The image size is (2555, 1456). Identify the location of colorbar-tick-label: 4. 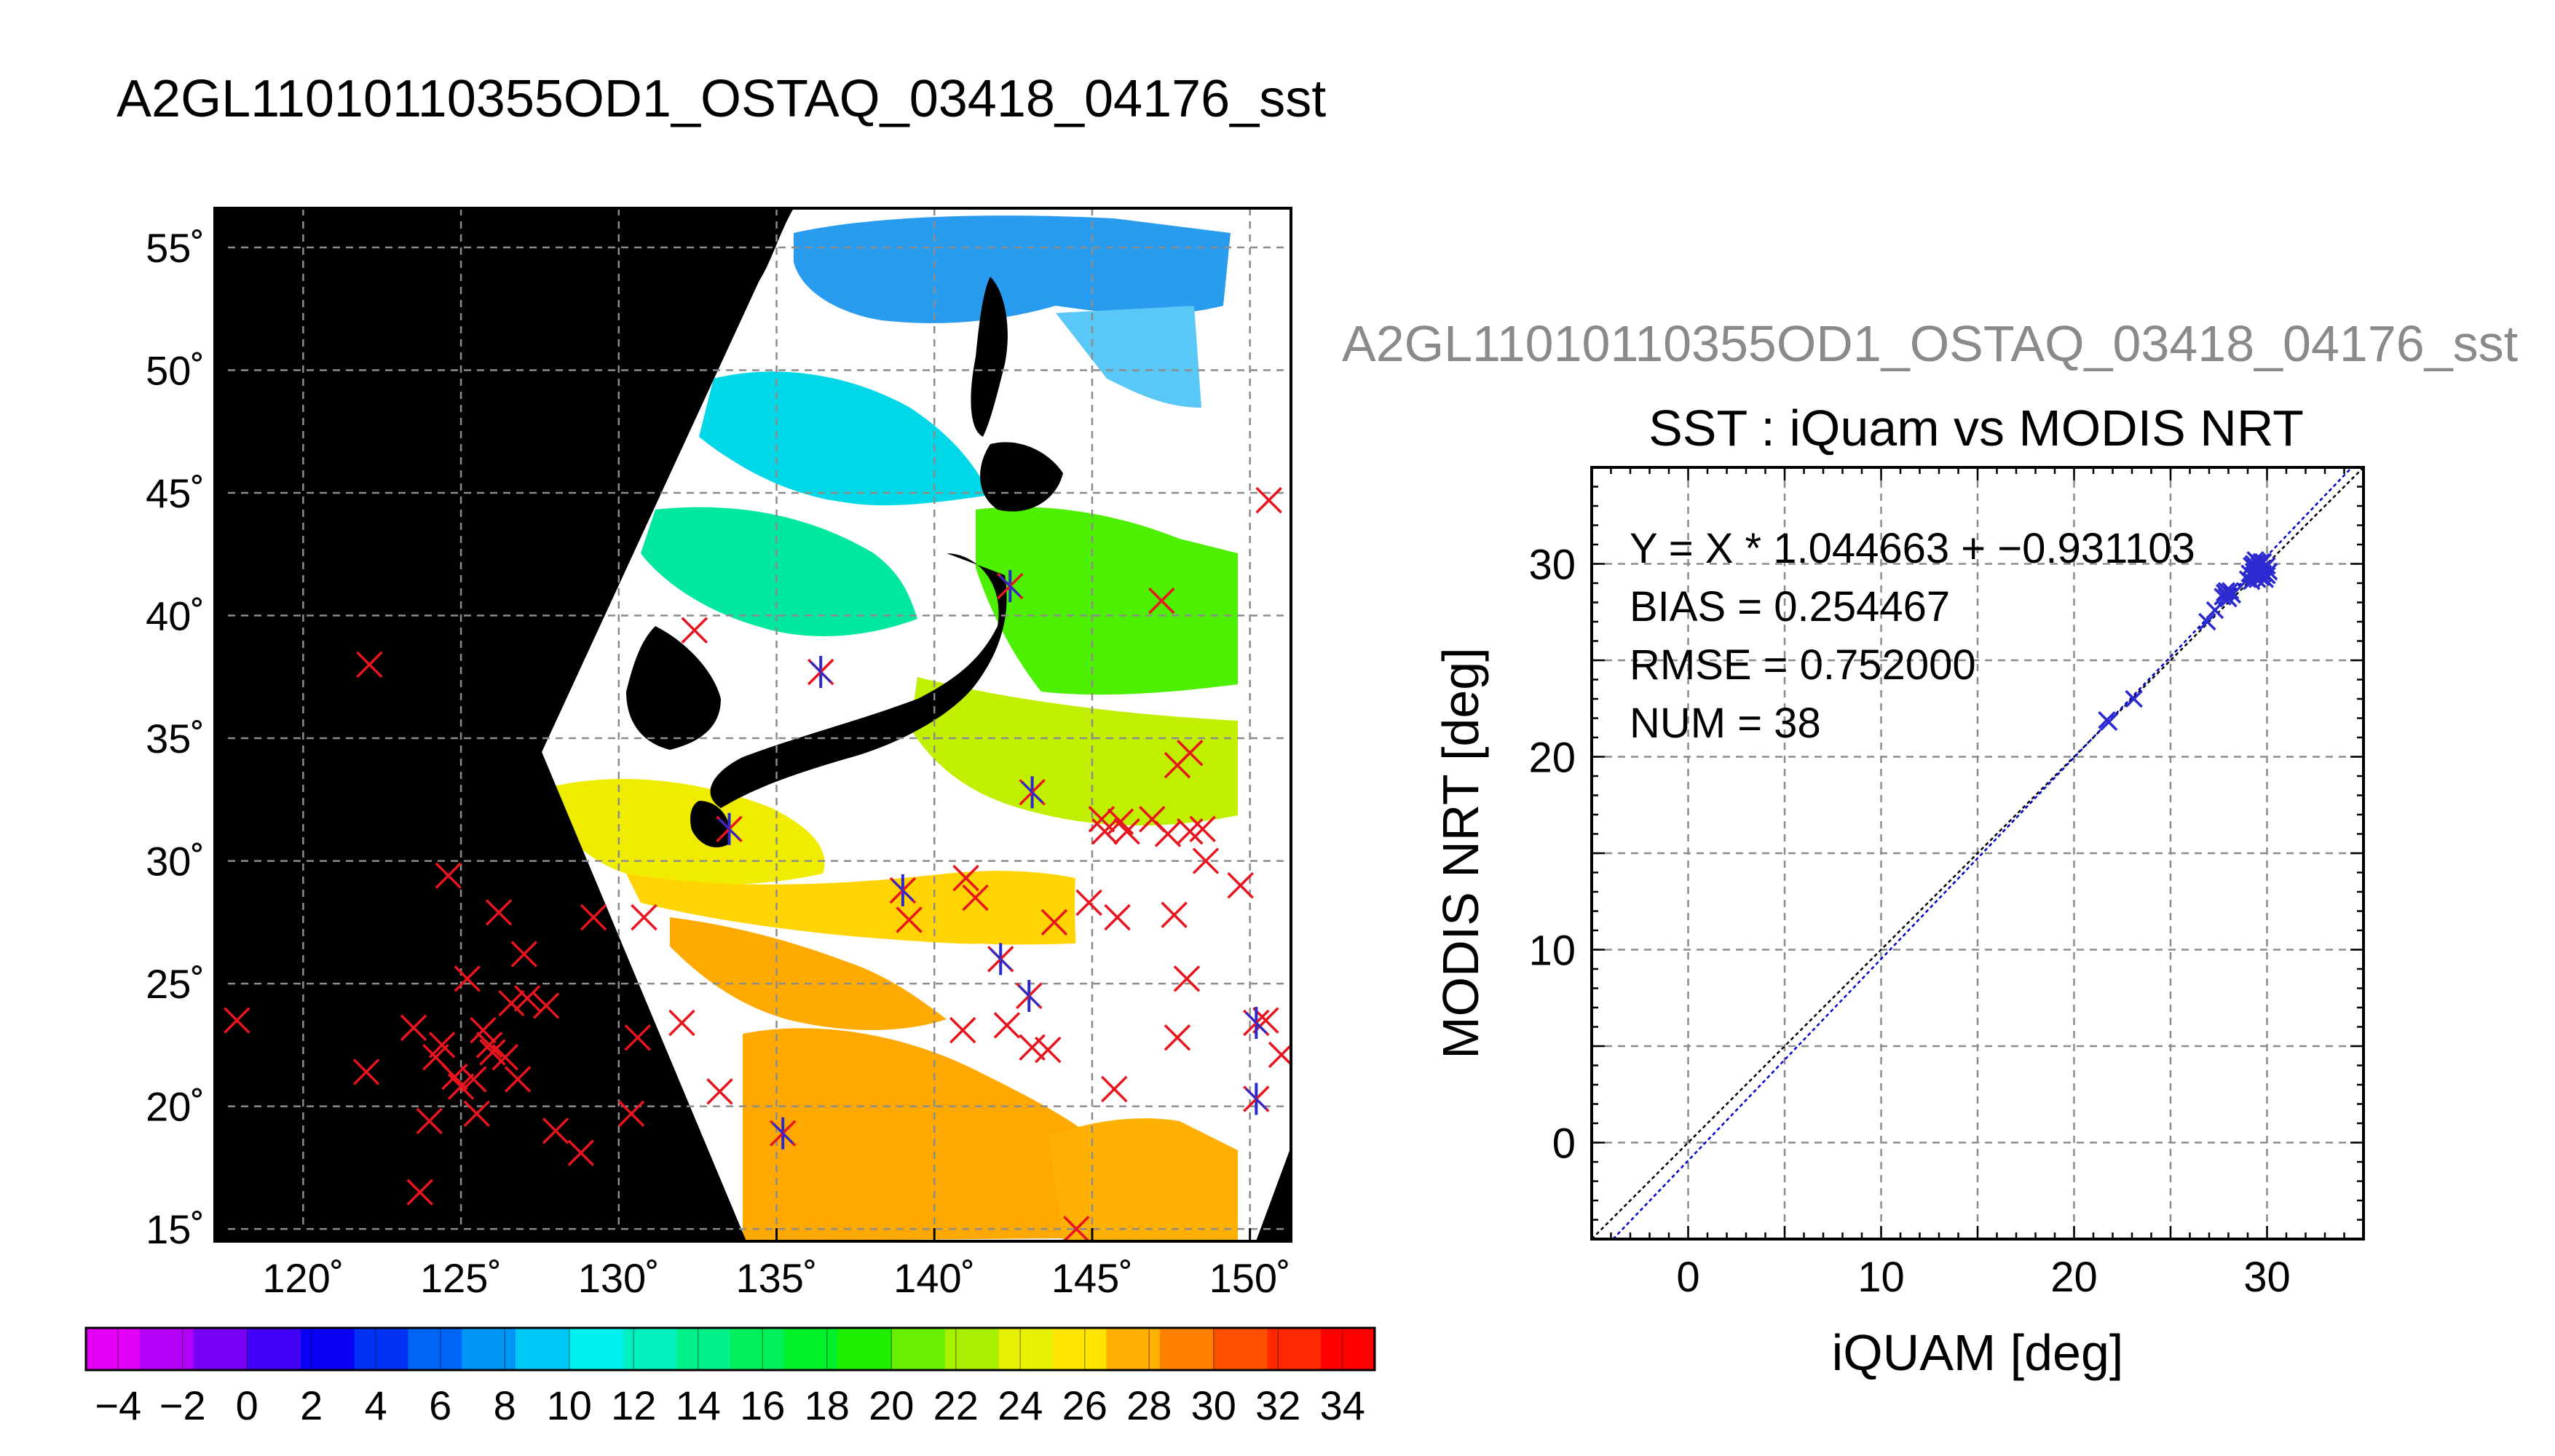
(376, 1405).